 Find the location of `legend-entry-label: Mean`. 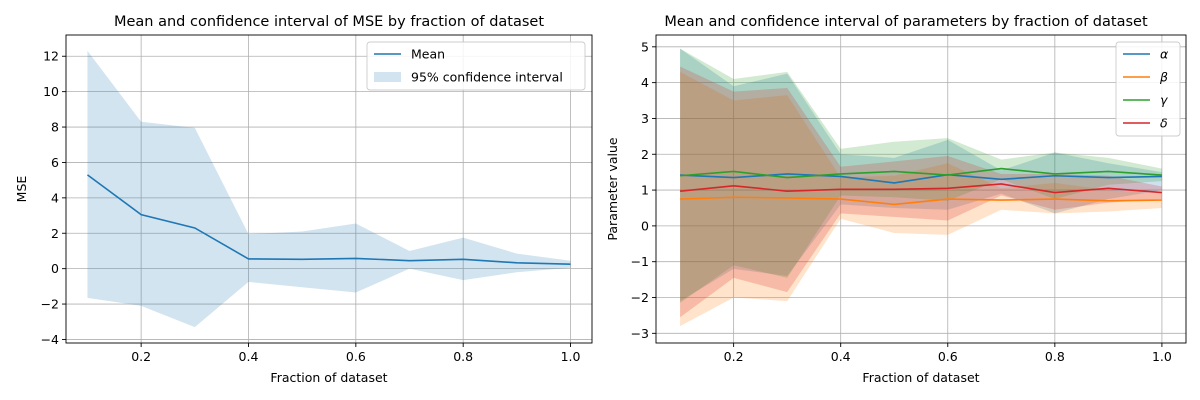

legend-entry-label: Mean is located at coordinates (428, 54).